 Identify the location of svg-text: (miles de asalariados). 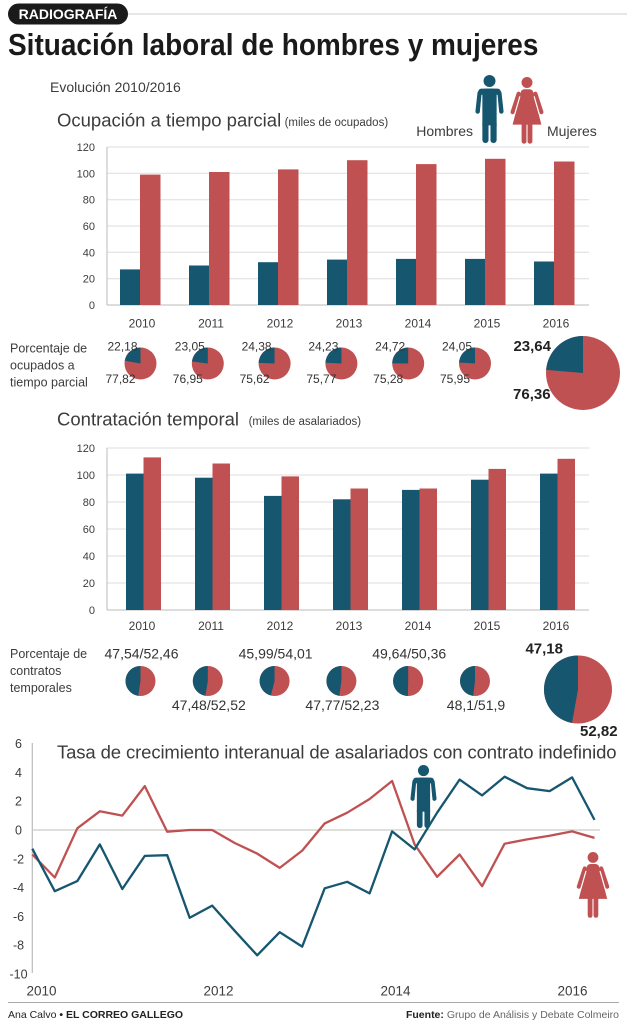
(305, 422).